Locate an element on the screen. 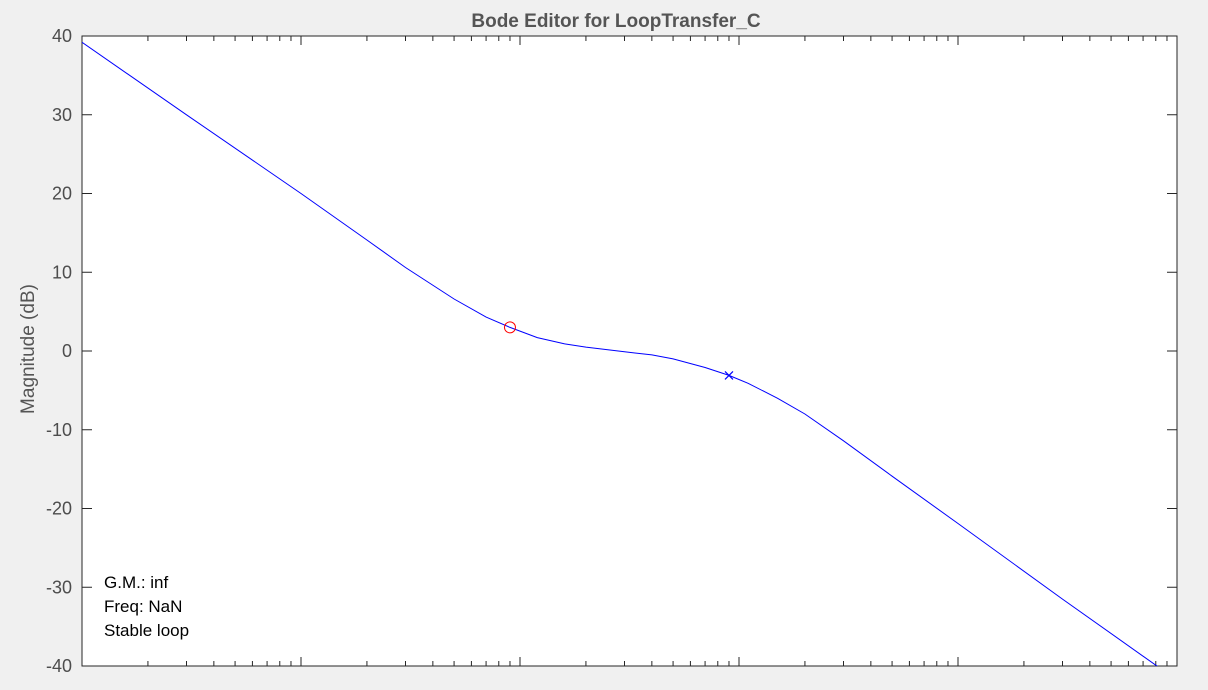  y-tick-label: 10 is located at coordinates (62, 272).